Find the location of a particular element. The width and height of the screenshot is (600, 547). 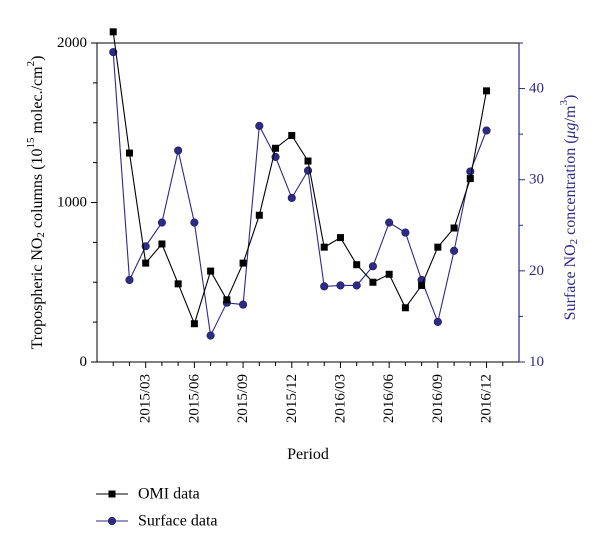

x-tick-label: 2016/09 is located at coordinates (438, 398).